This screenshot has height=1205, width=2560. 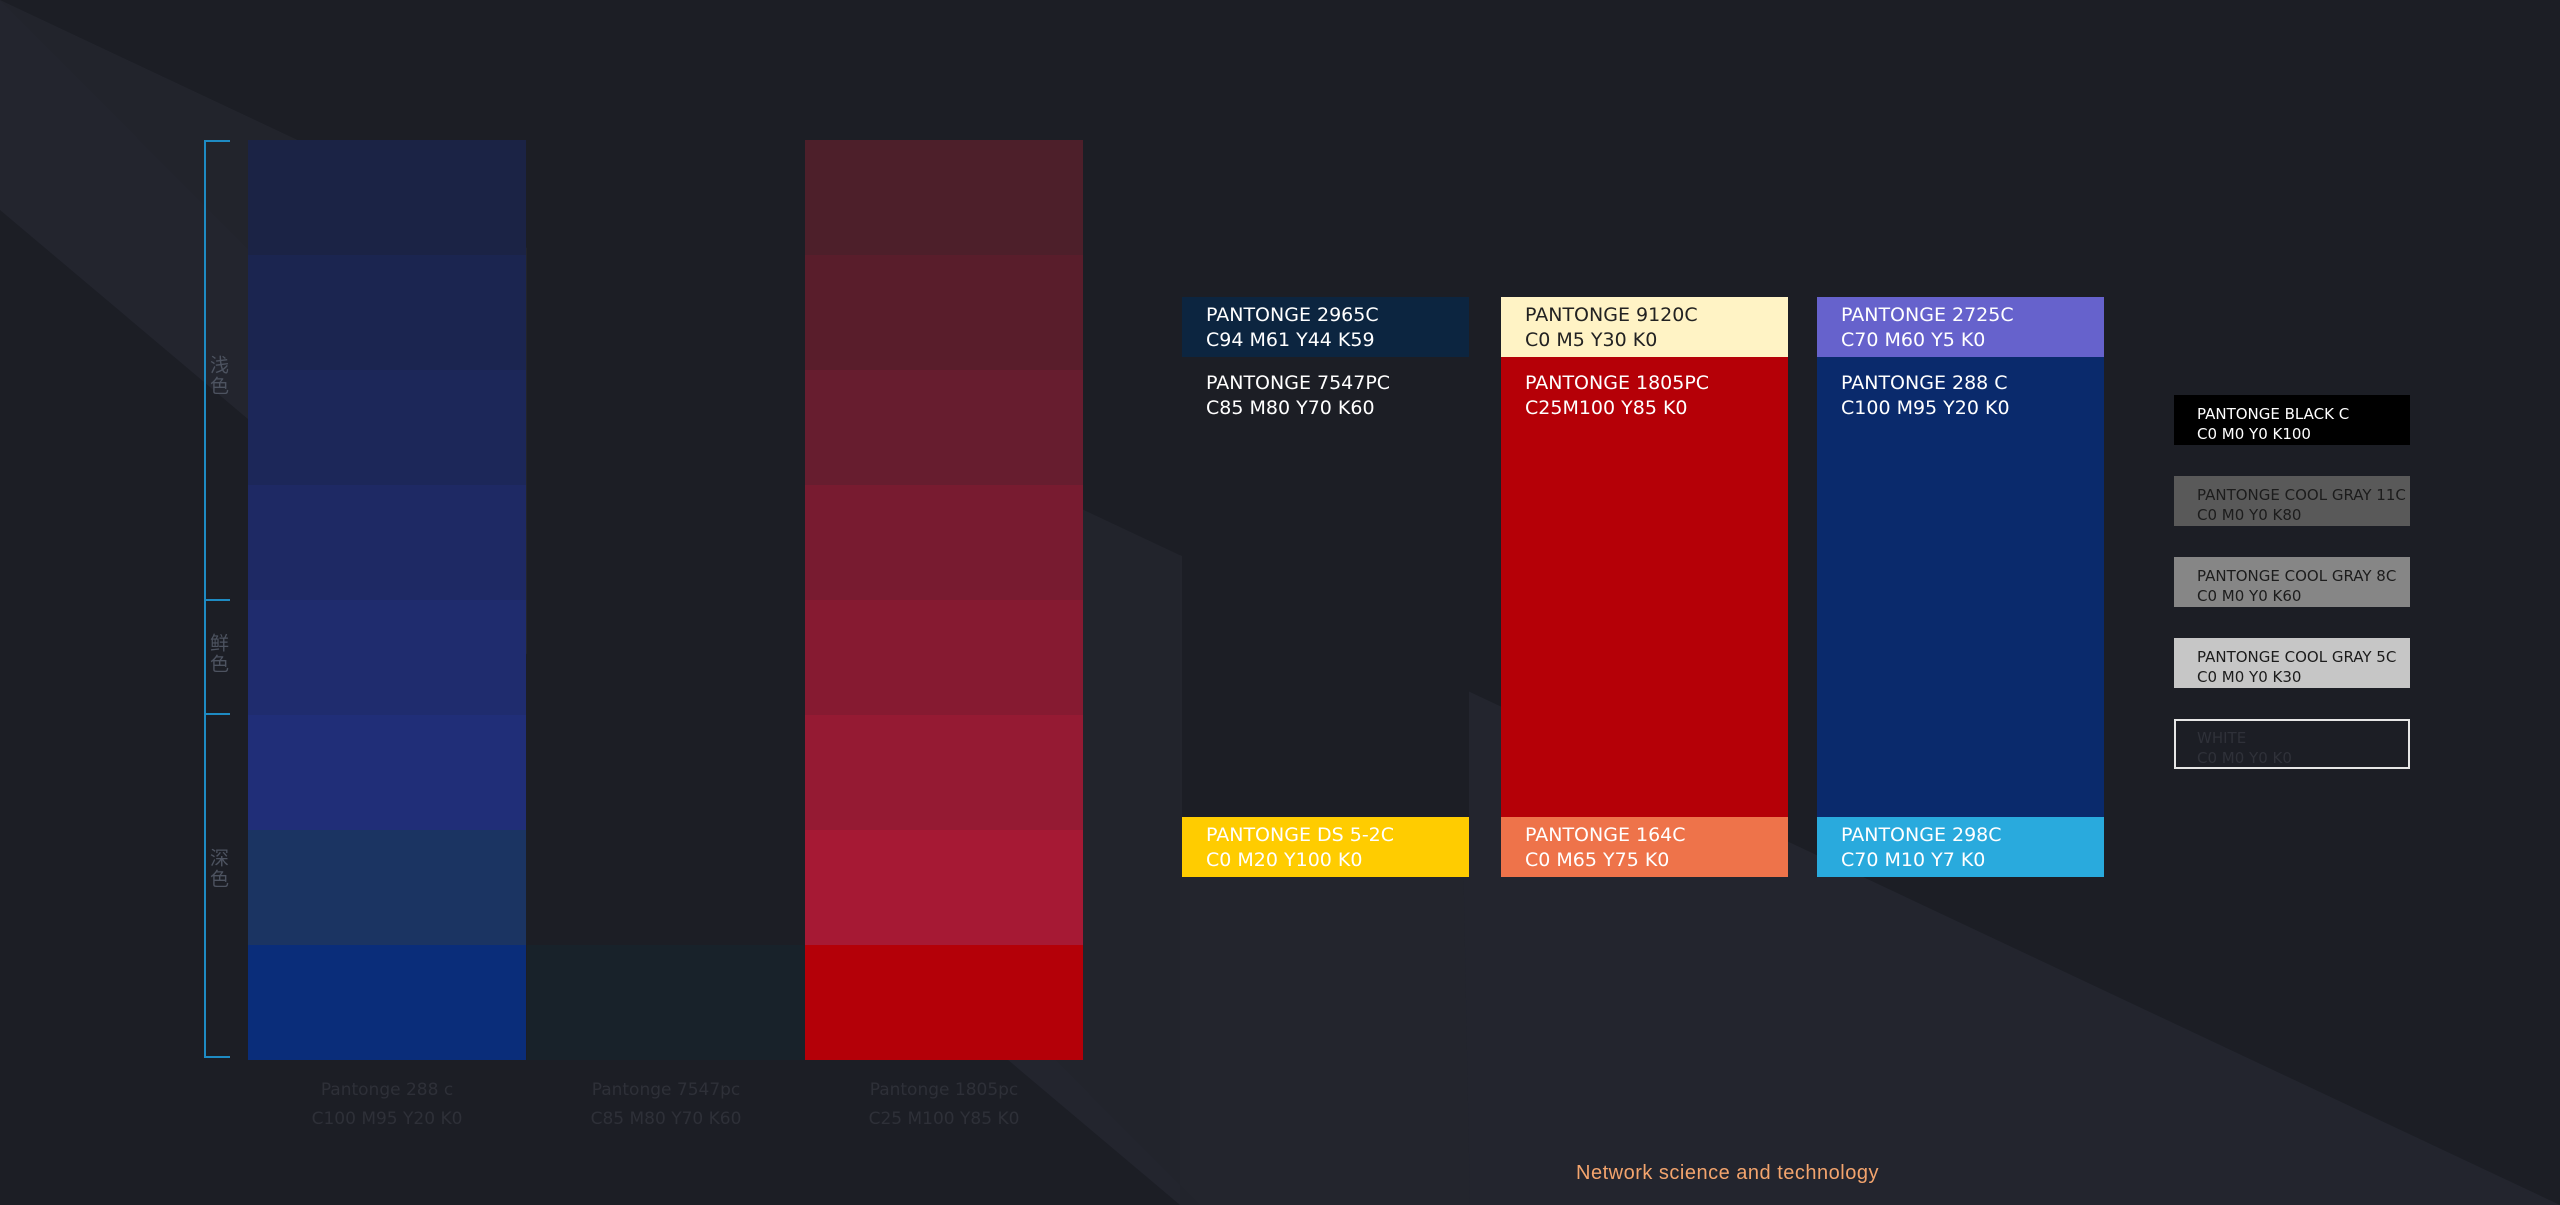 I want to click on swatch-main-name: PANTONGE 7547PC, so click(x=1298, y=383).